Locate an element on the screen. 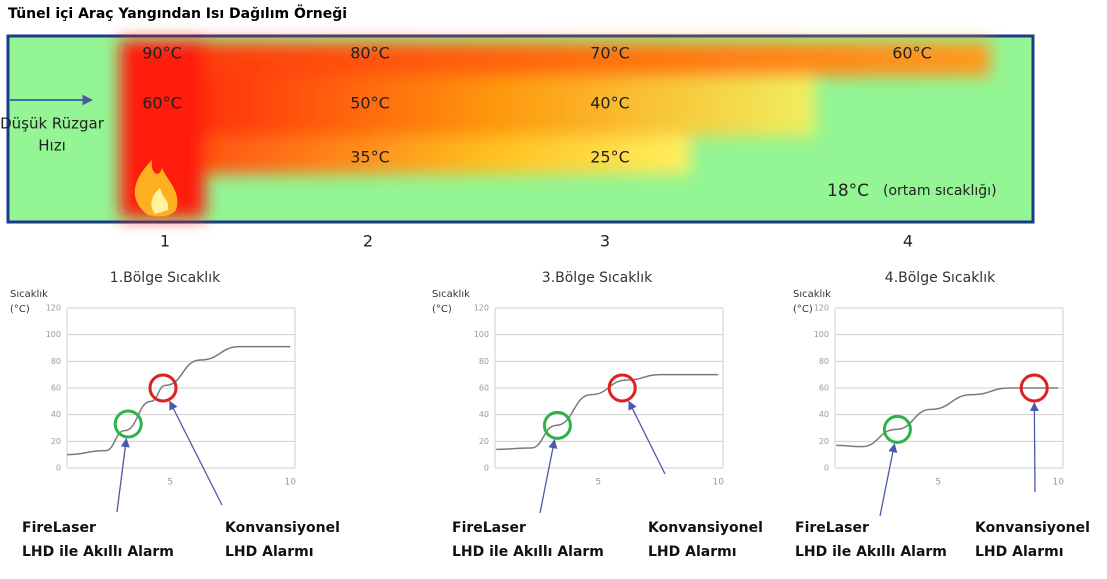 This screenshot has width=1107, height=579. fire-icon-core is located at coordinates (160, 201).